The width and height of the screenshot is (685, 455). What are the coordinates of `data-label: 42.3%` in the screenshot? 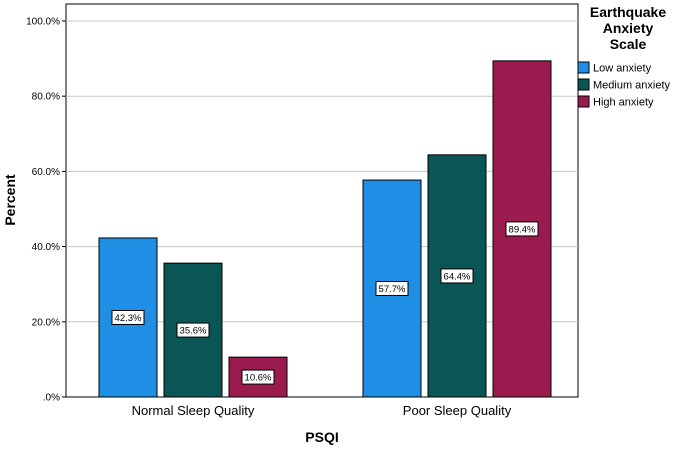 It's located at (128, 318).